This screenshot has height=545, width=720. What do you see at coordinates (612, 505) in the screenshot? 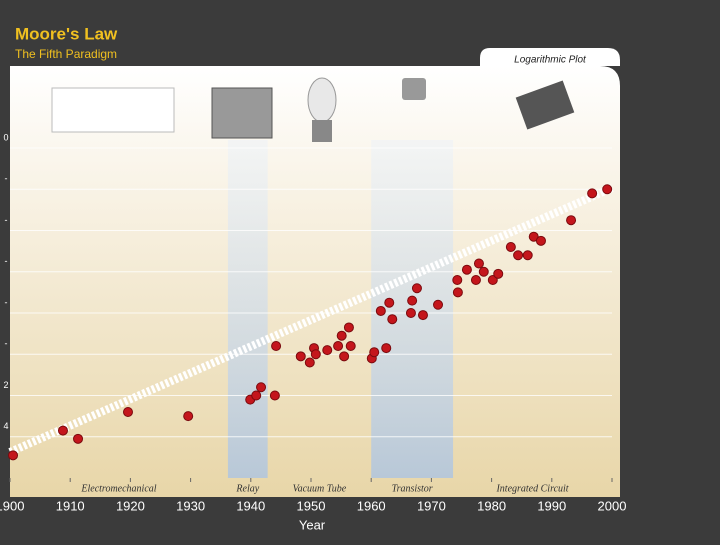
I see `x-tick-label: 2000` at bounding box center [612, 505].